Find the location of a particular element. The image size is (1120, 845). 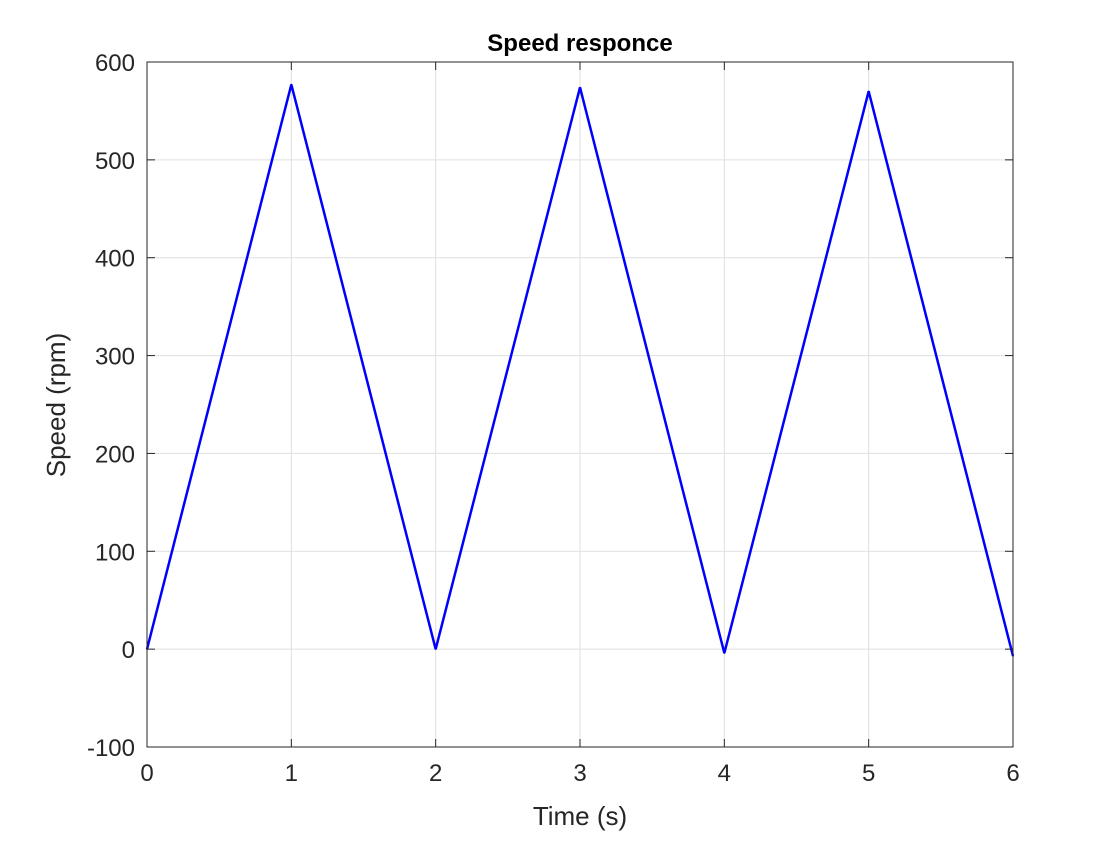

y-tick-label: 600 is located at coordinates (115, 63).